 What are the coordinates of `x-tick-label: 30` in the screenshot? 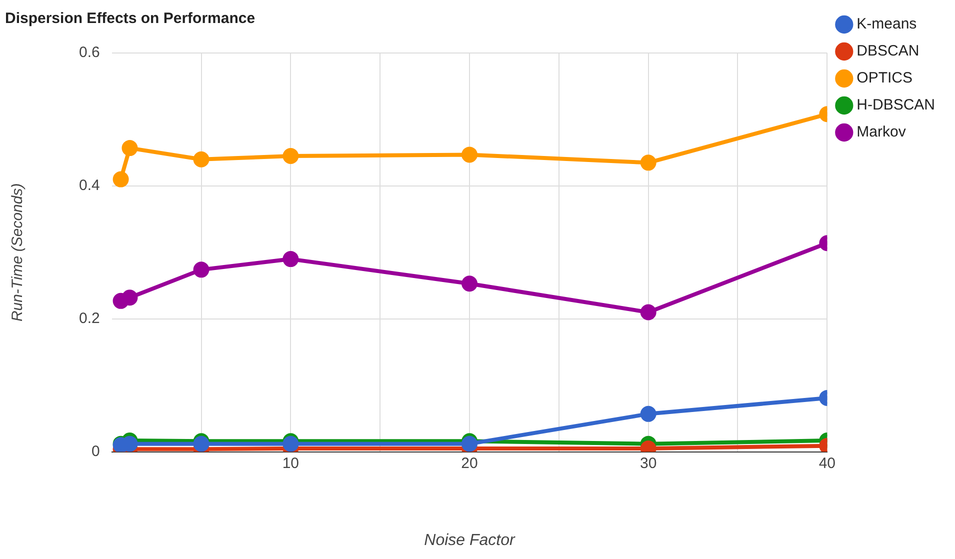 It's located at (648, 463).